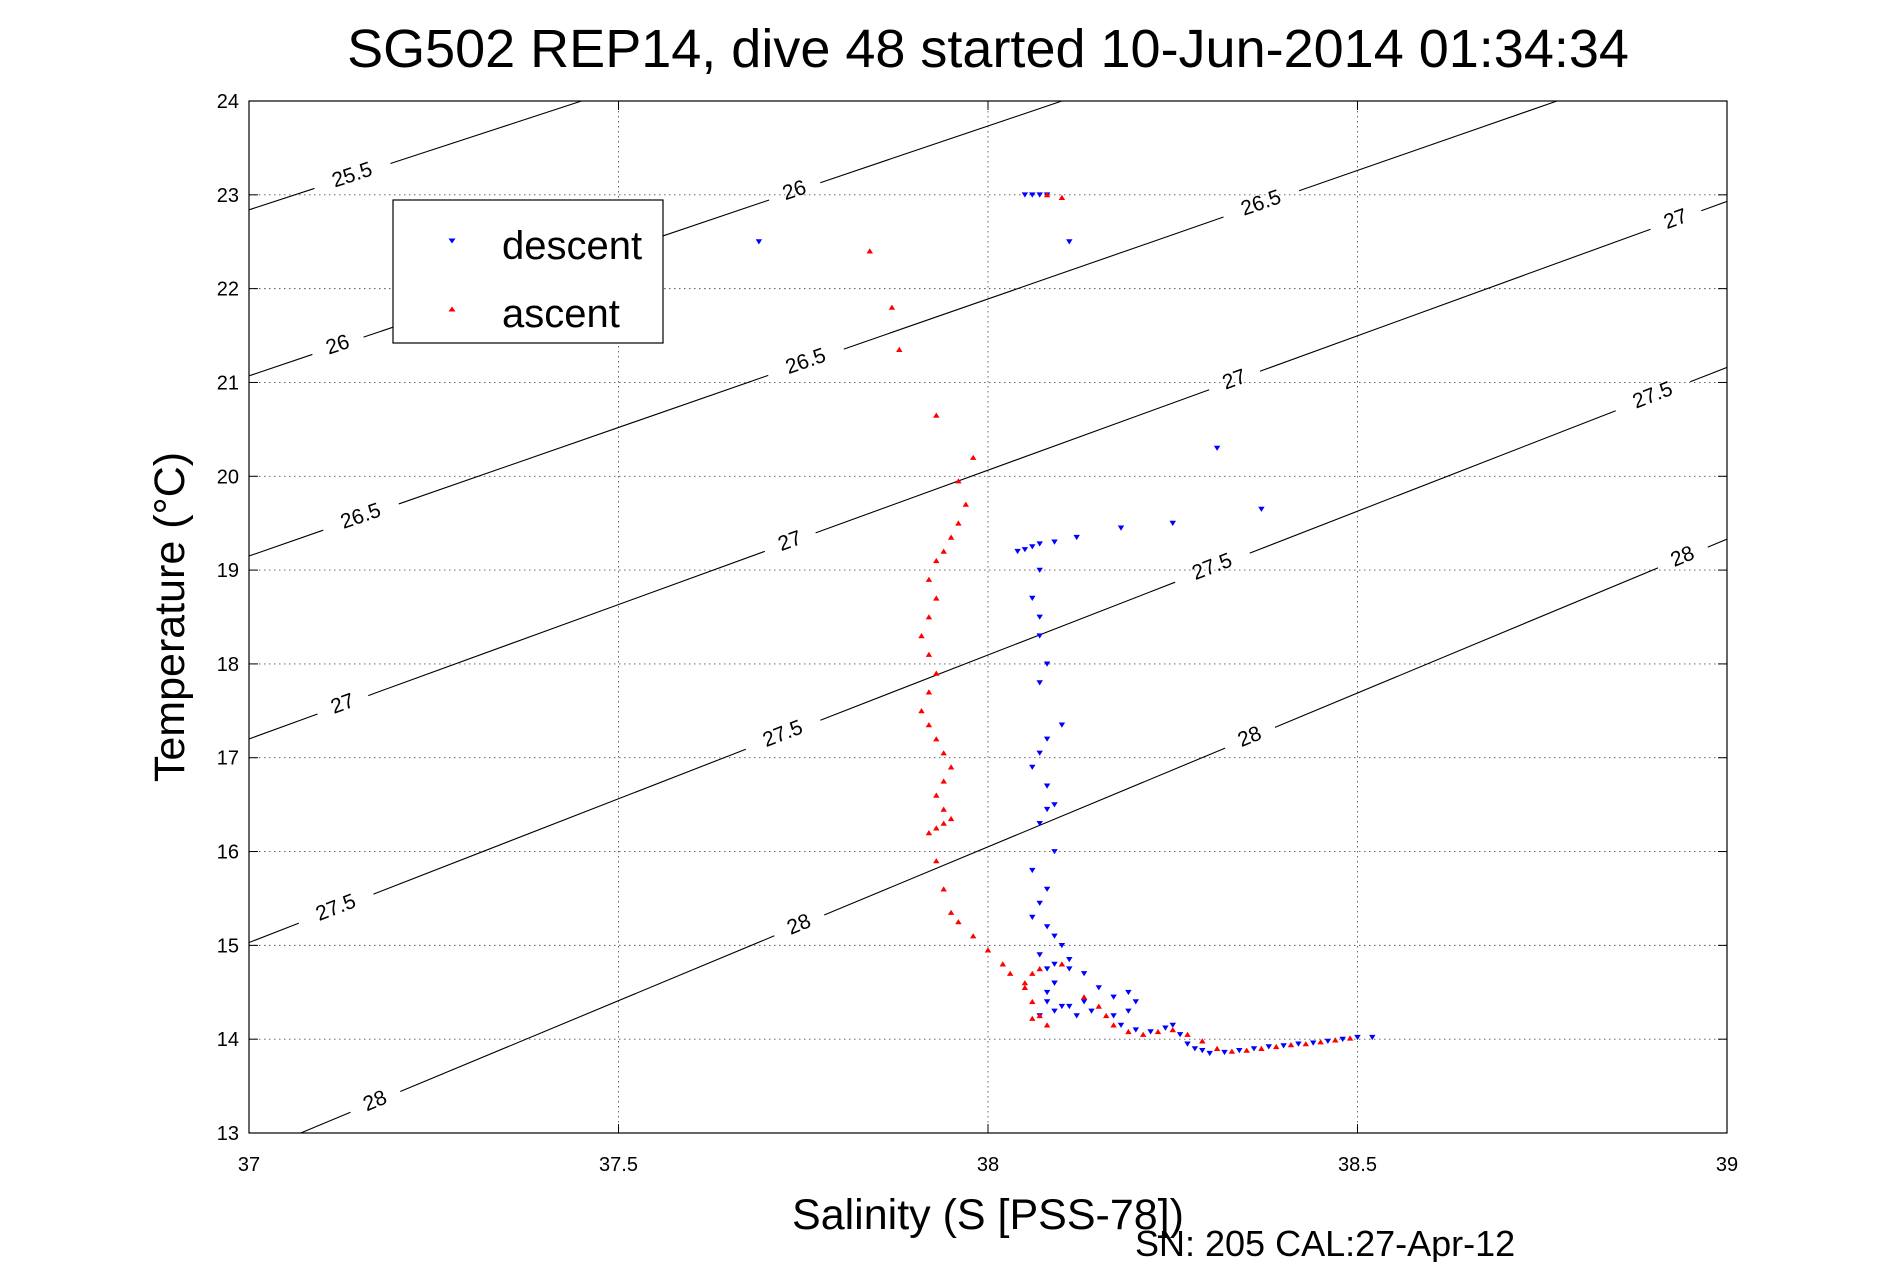  I want to click on y-tick-label: 23, so click(228, 196).